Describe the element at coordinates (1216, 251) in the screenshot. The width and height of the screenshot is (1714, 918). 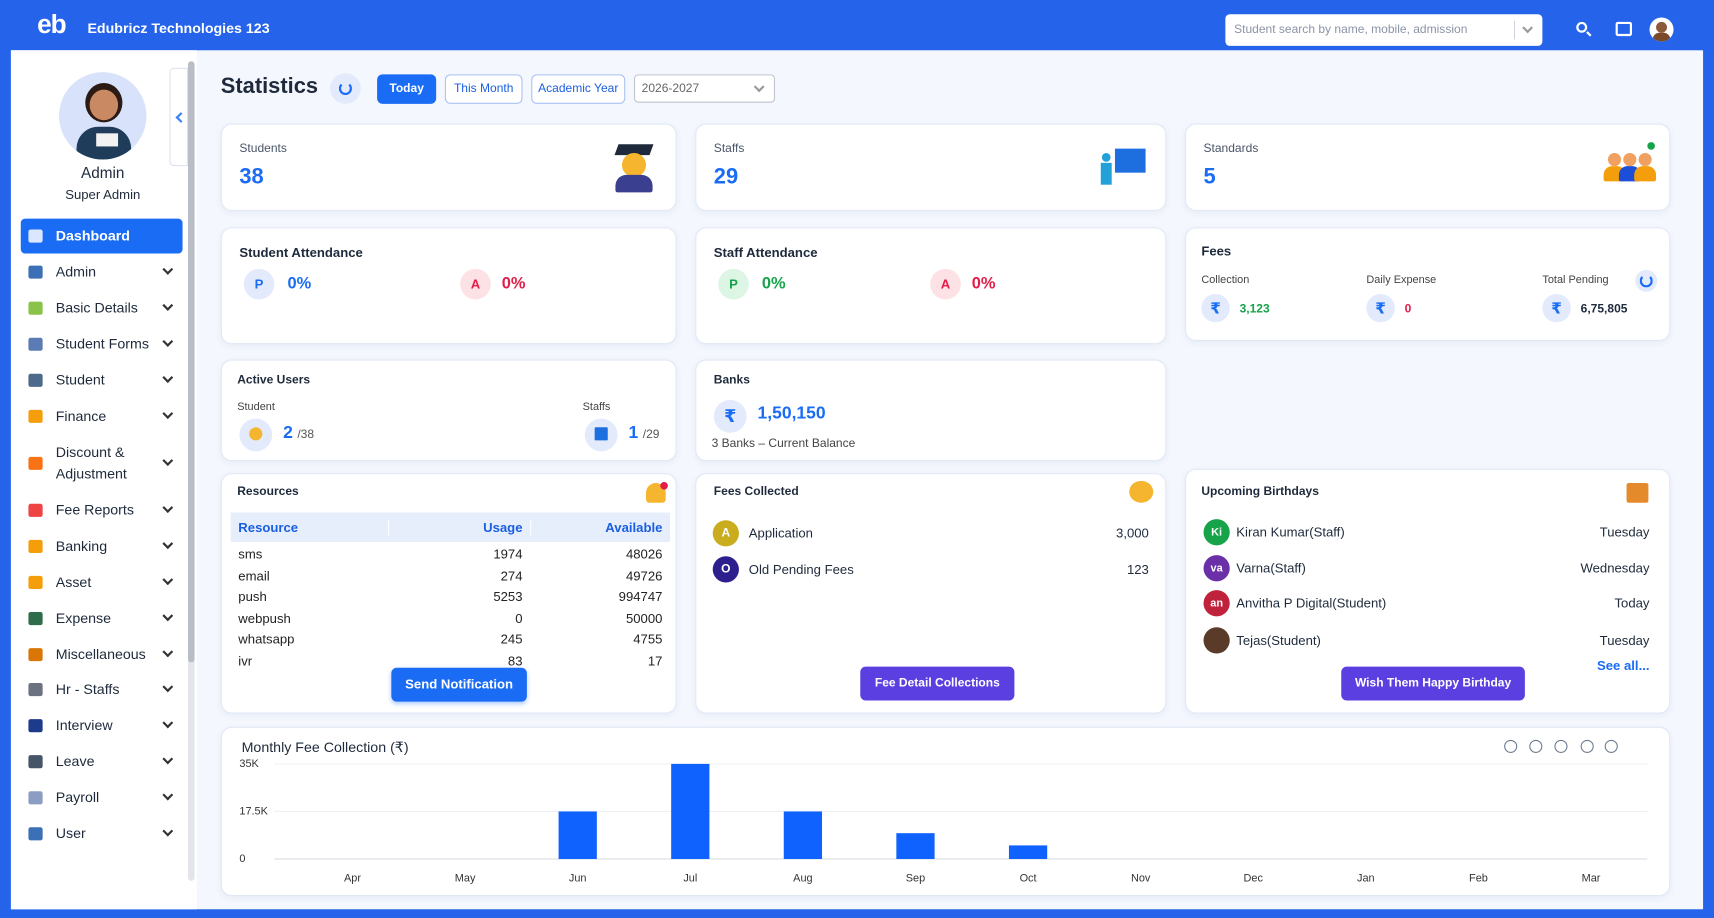
I see `card-title: Fees` at that location.